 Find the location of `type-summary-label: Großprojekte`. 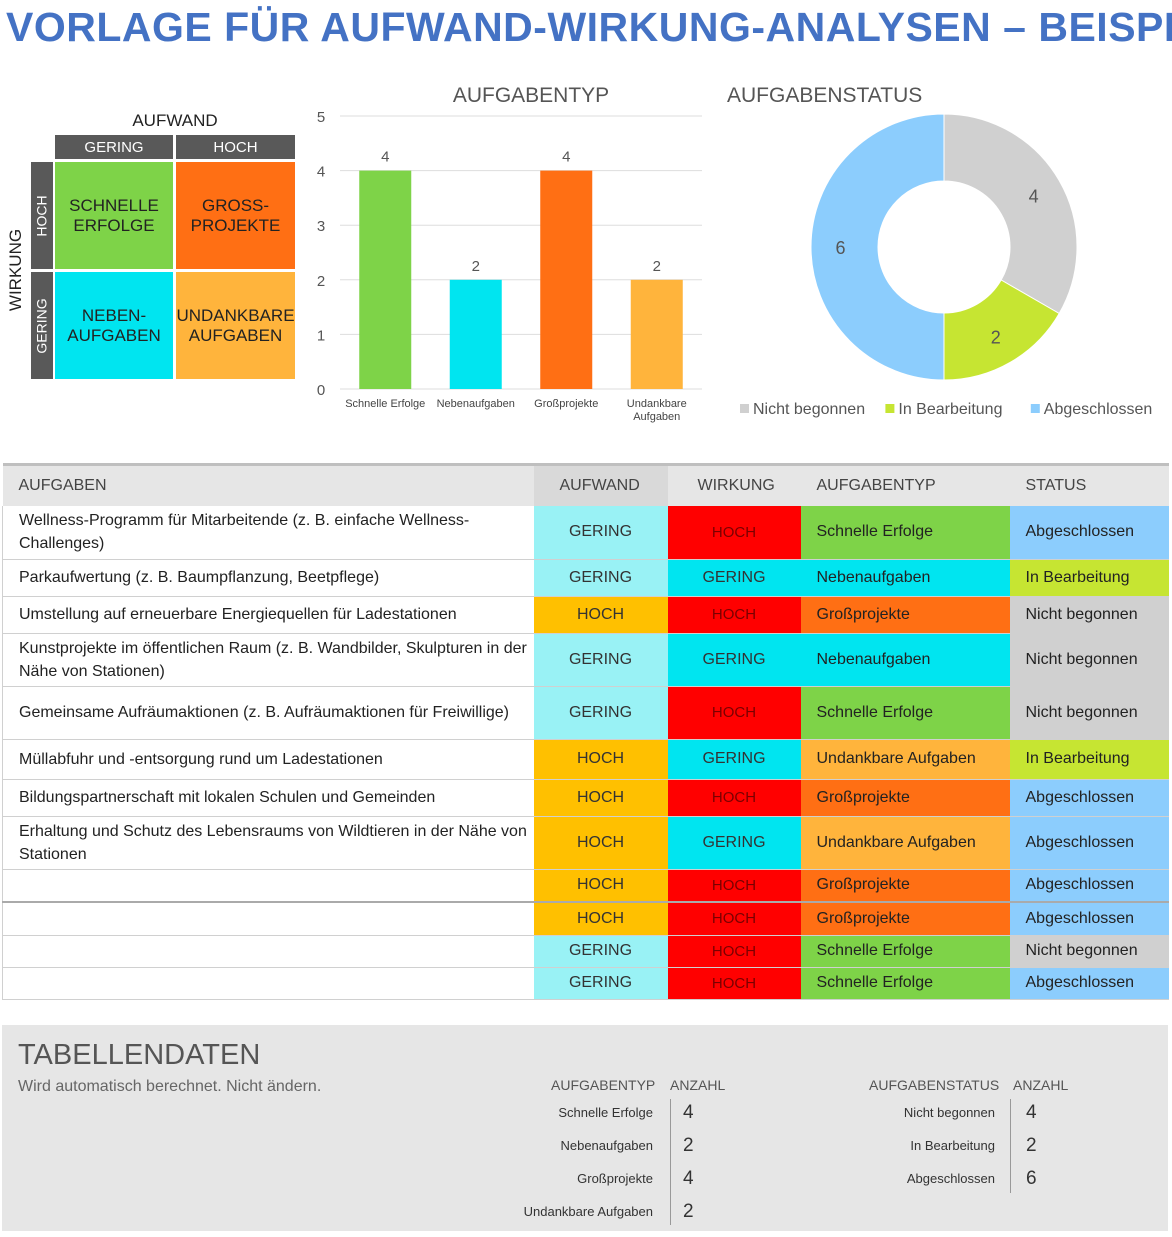

type-summary-label: Großprojekte is located at coordinates (615, 1178).